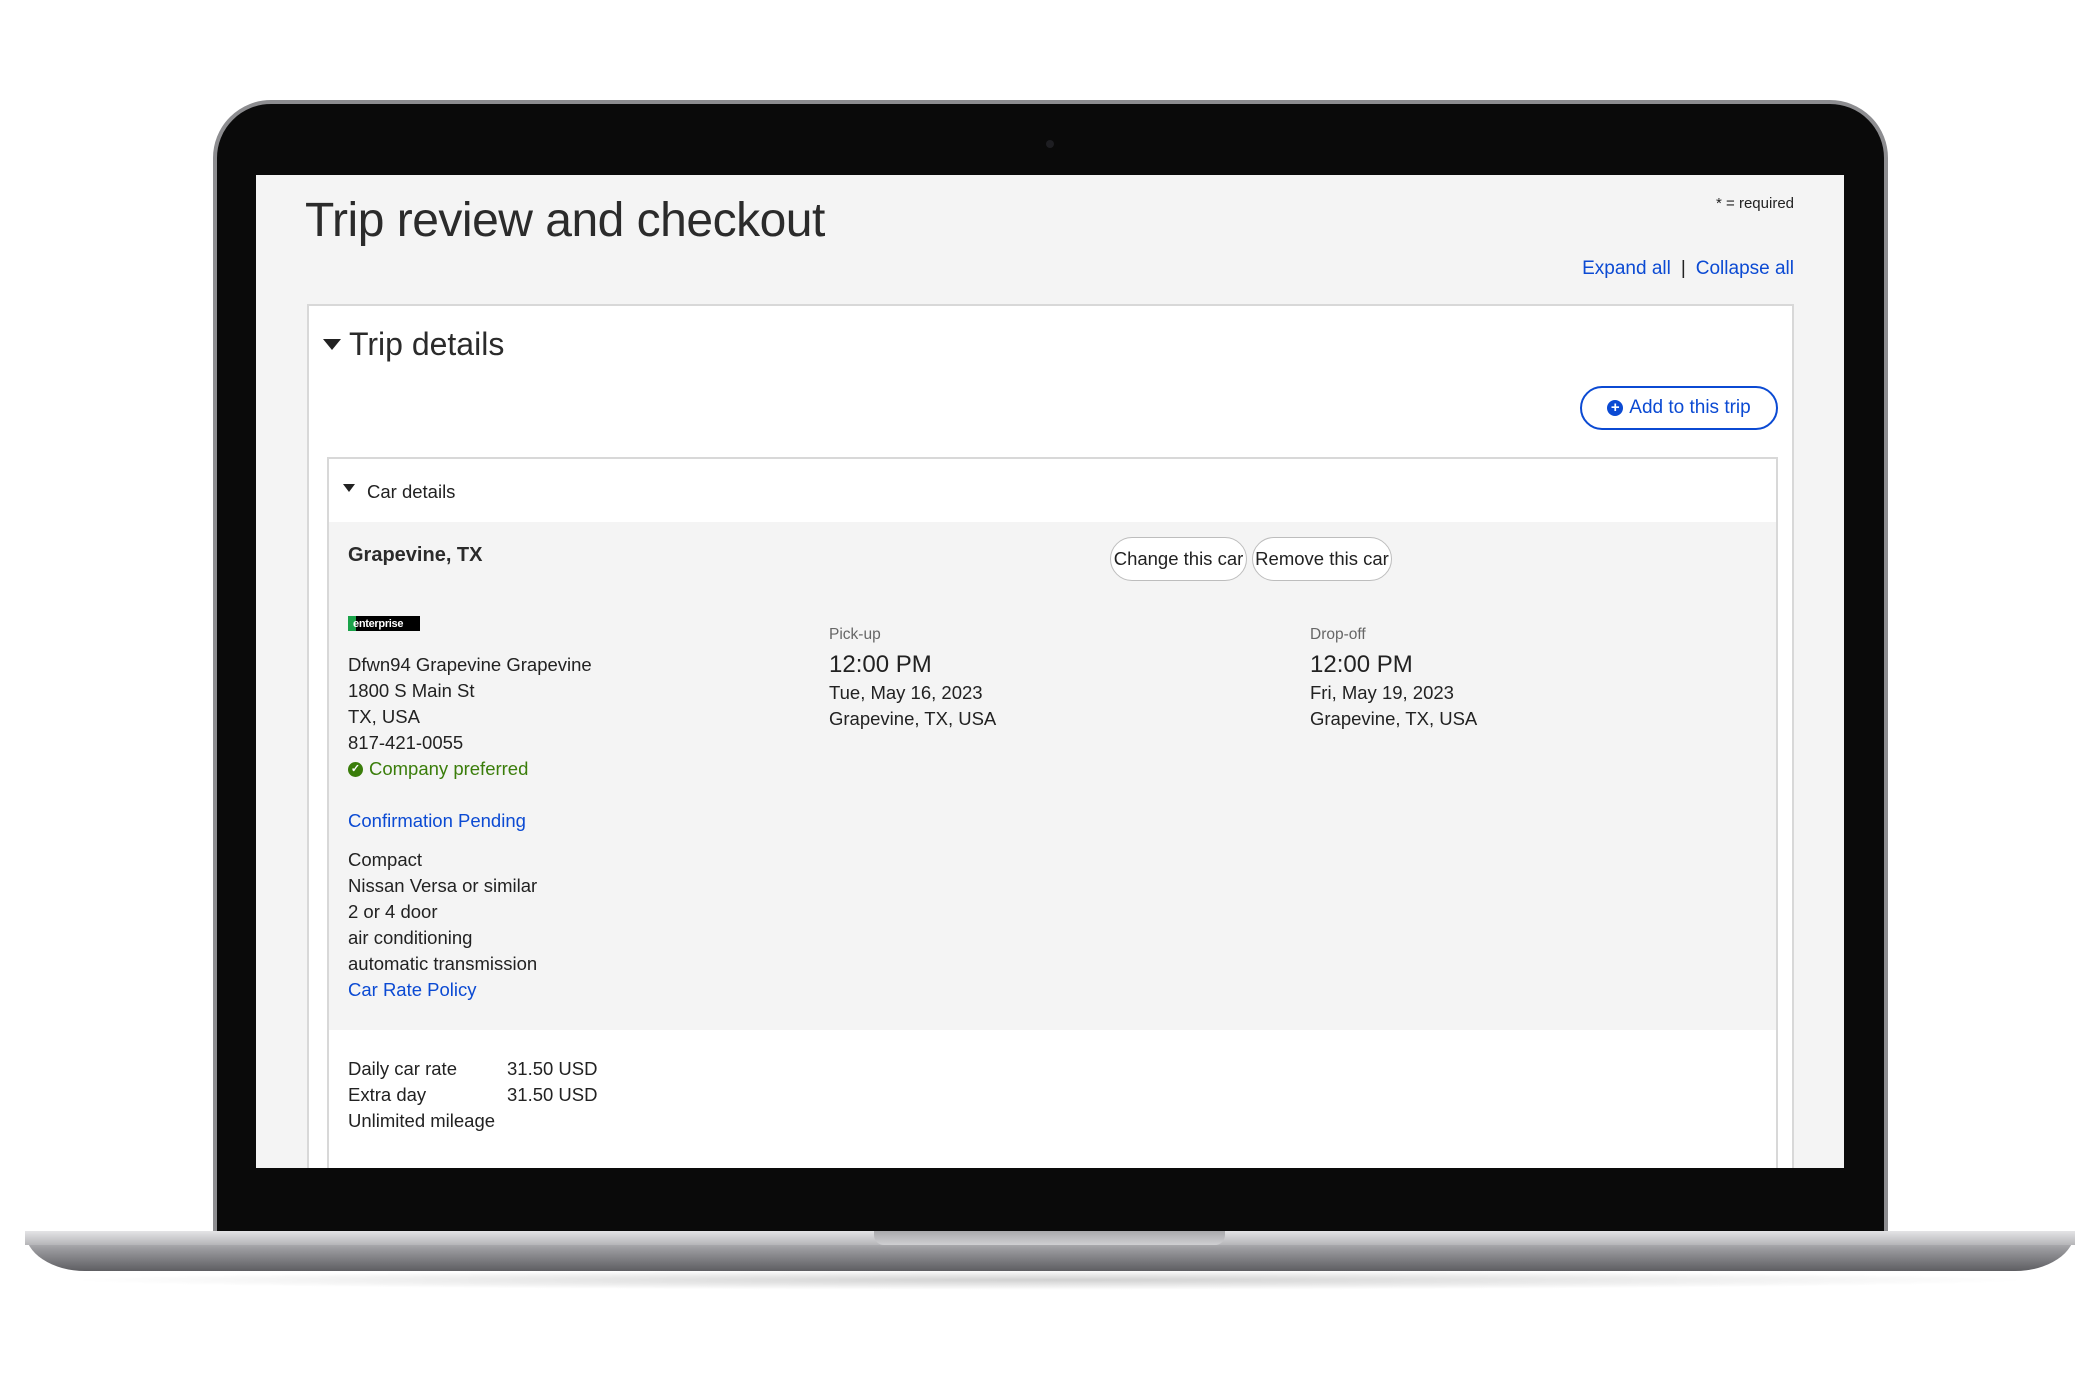 The image size is (2100, 1400). I want to click on rate-row: Extra day 31.50 USD, so click(473, 1095).